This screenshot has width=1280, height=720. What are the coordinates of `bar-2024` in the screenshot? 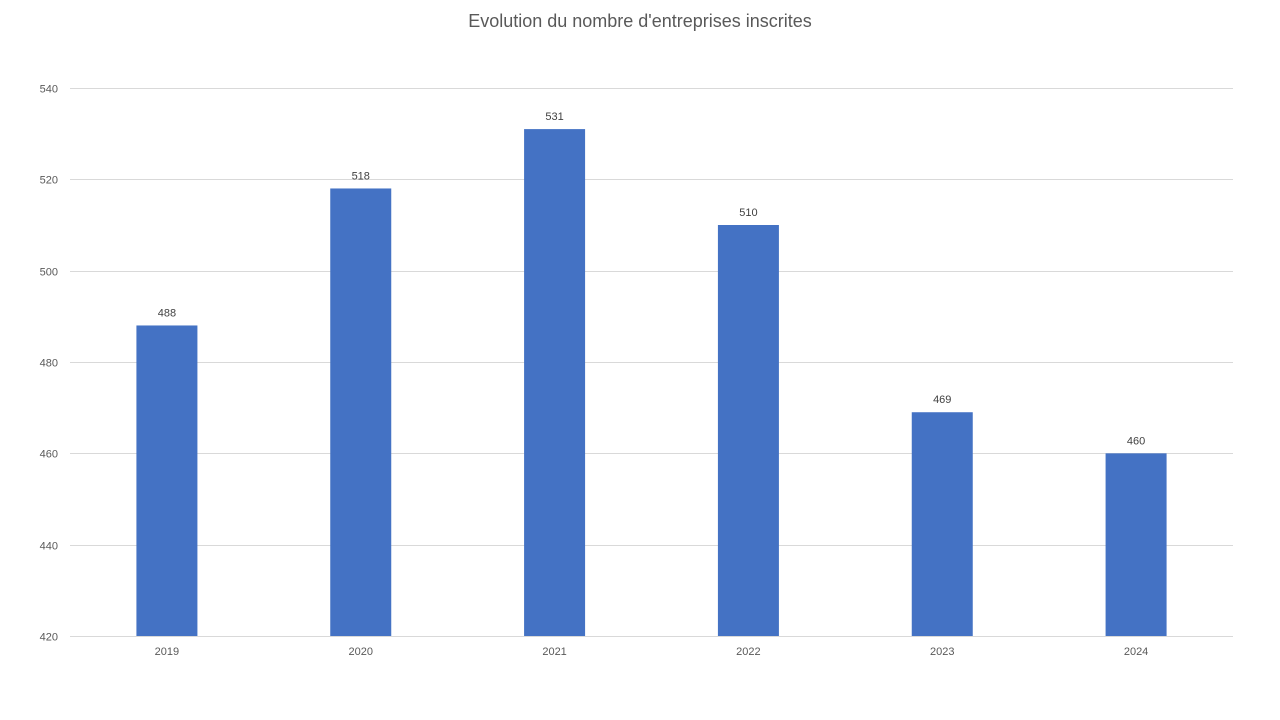 It's located at (1136, 544).